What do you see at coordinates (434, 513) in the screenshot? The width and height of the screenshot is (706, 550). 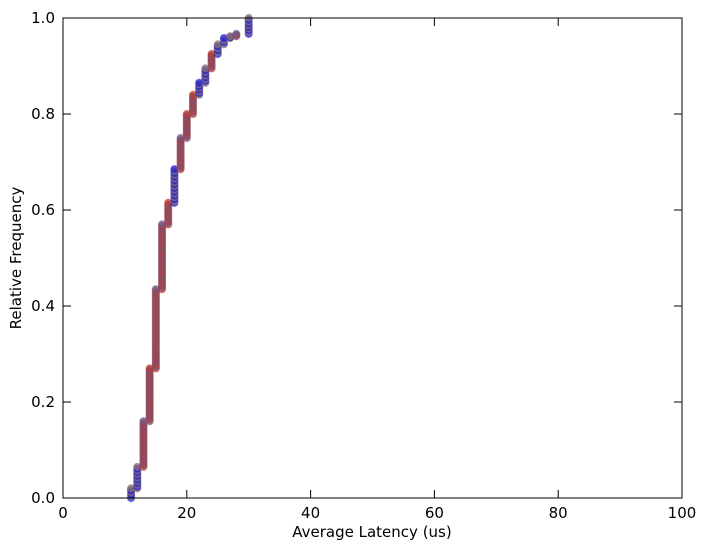 I see `x-tick-label: 60` at bounding box center [434, 513].